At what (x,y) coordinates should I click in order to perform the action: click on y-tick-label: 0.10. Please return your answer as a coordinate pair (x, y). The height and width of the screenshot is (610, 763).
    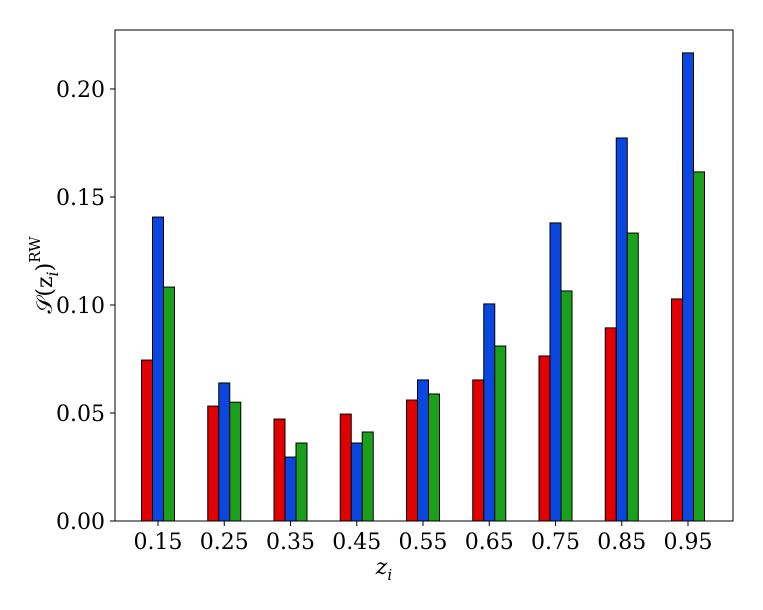
    Looking at the image, I should click on (80, 306).